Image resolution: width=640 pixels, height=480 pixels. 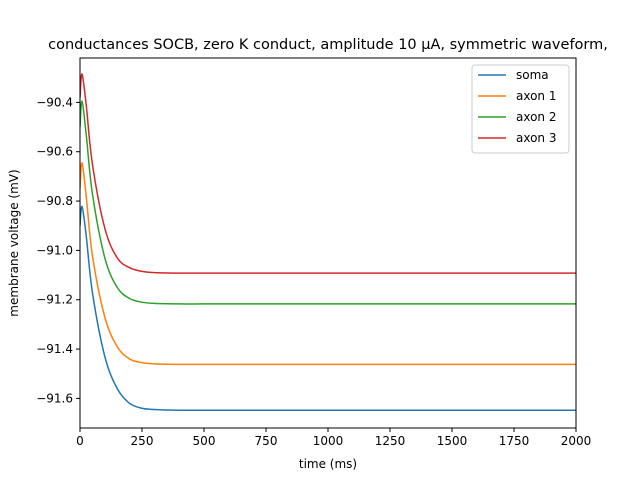 What do you see at coordinates (80, 441) in the screenshot?
I see `x-tick-label: 0` at bounding box center [80, 441].